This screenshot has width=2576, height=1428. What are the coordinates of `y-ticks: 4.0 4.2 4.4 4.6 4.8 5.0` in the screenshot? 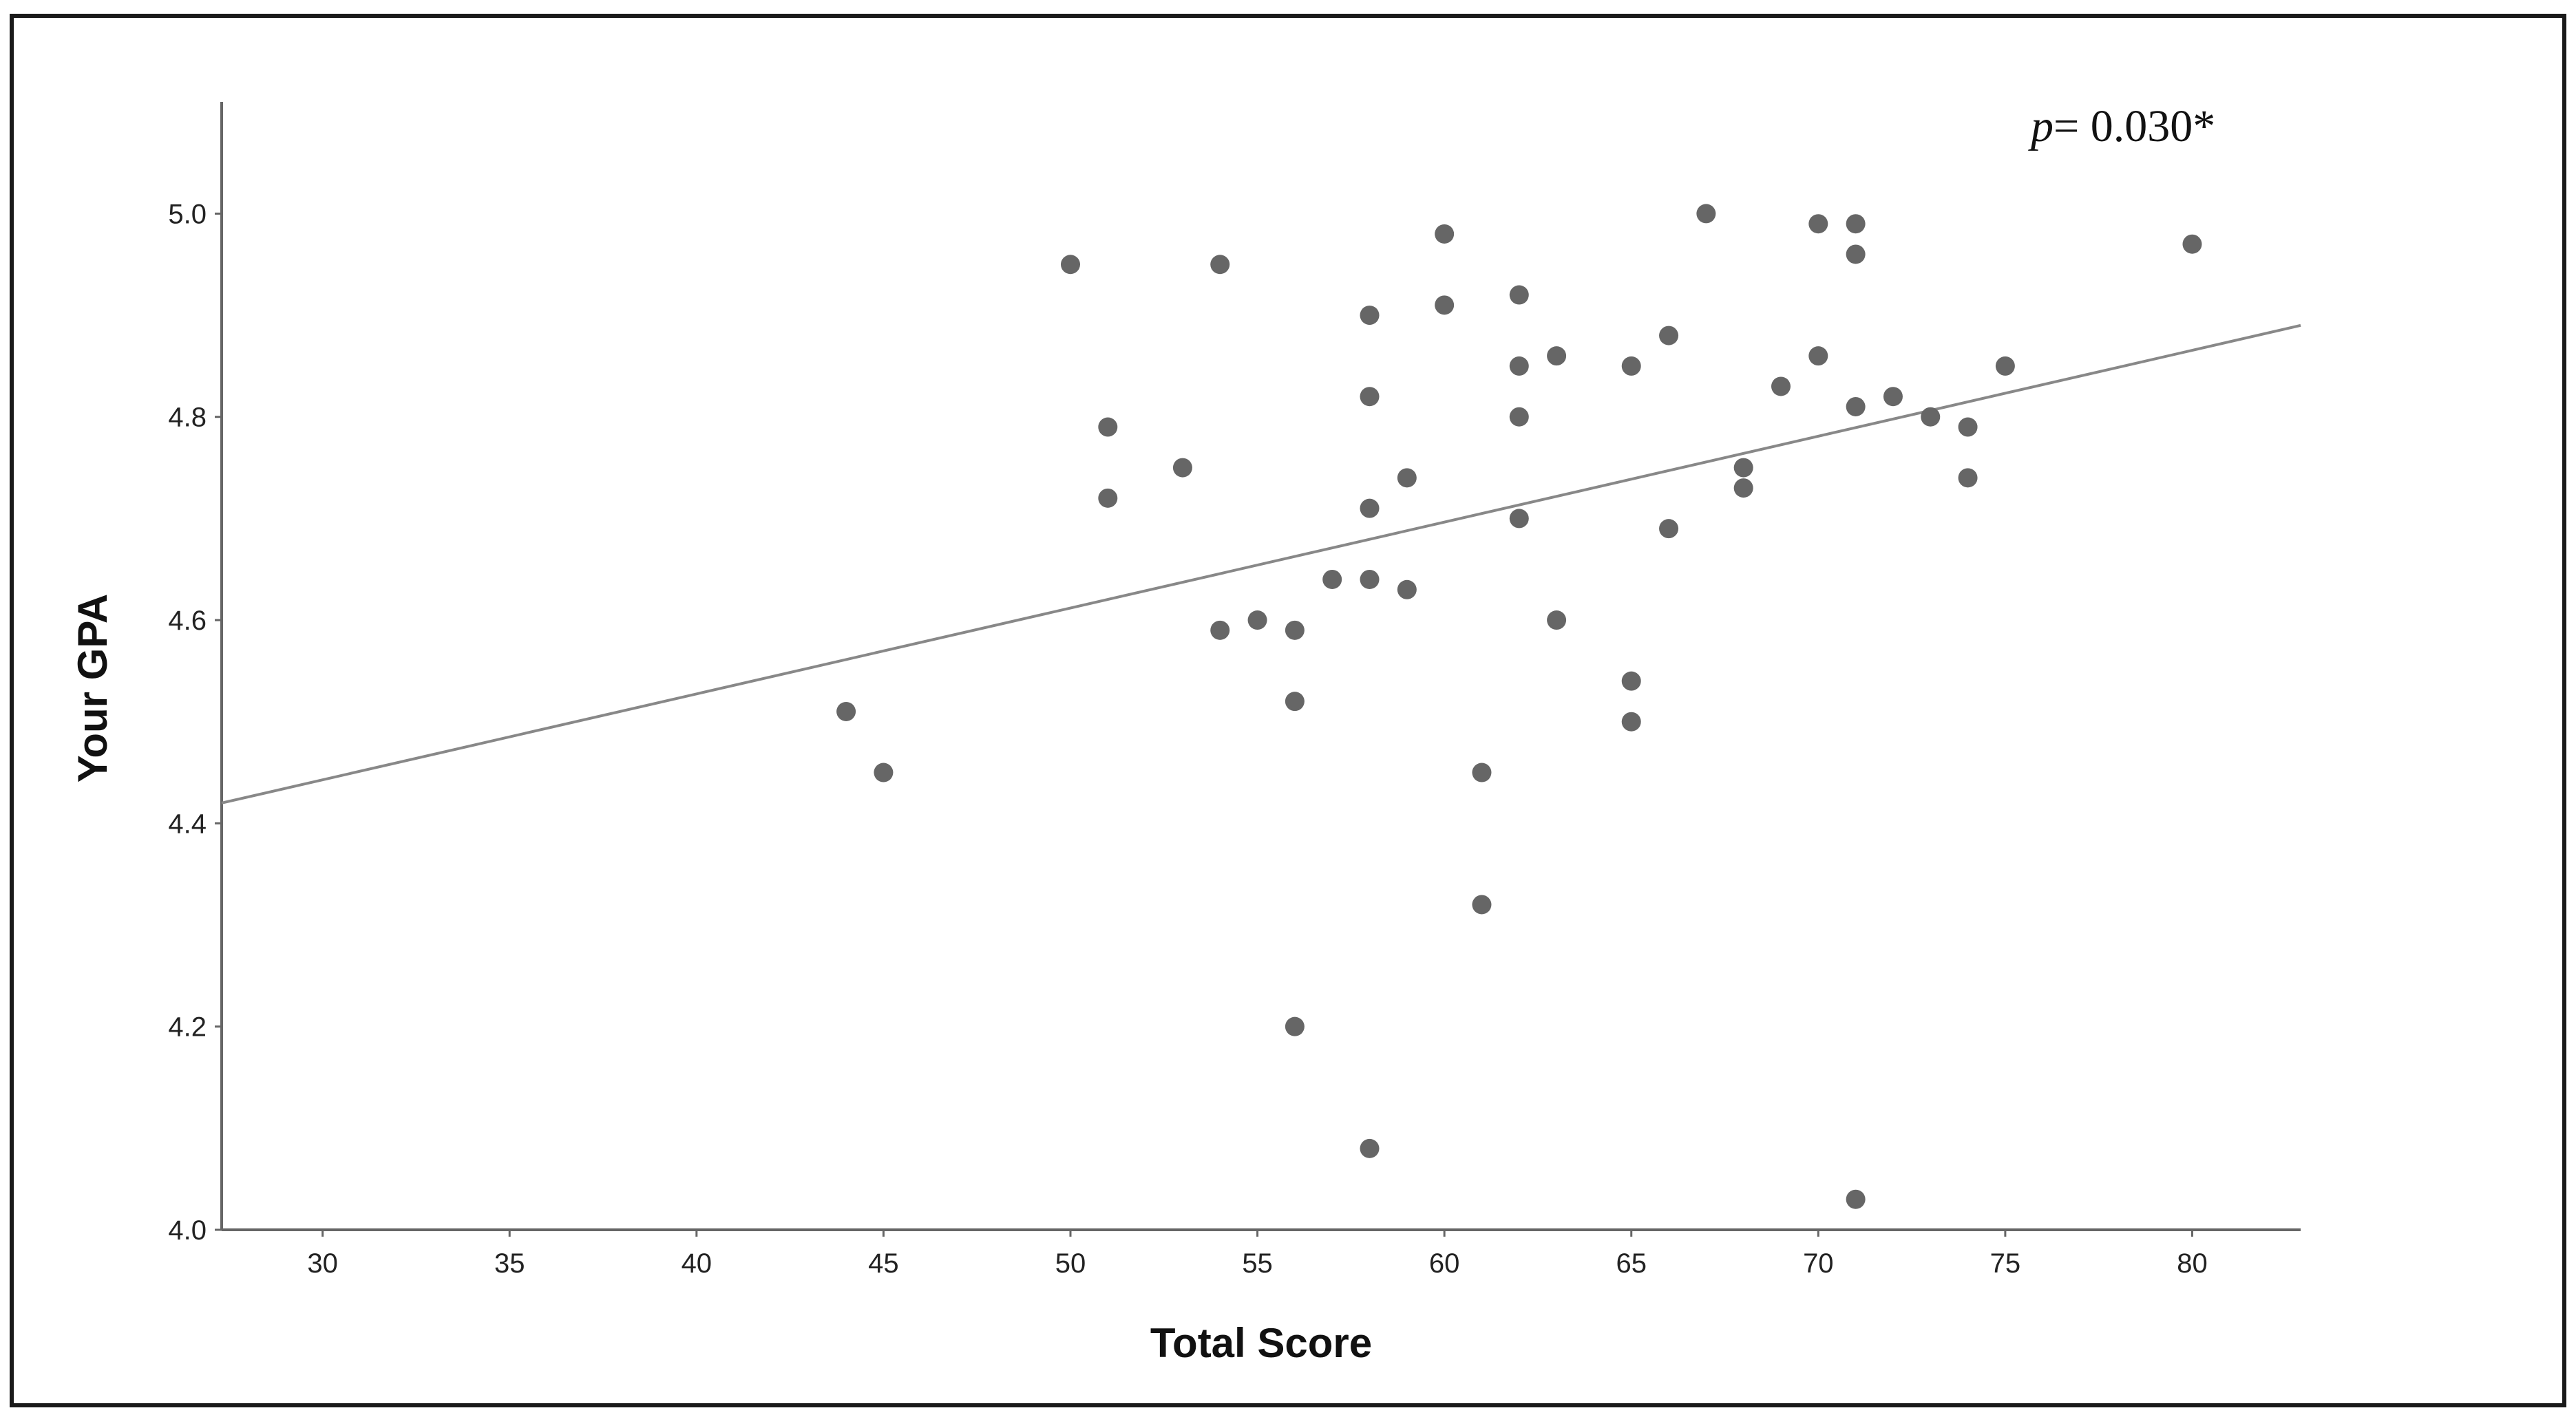 It's located at (195, 722).